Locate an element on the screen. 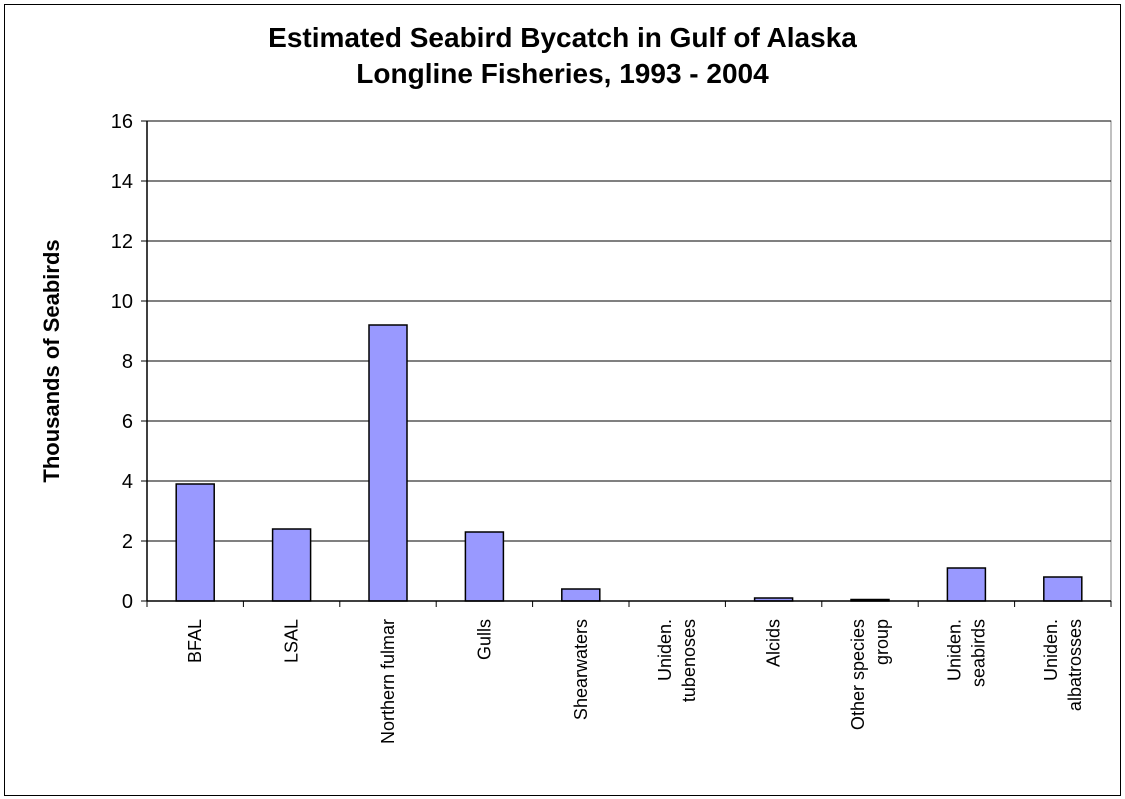 This screenshot has width=1125, height=799. x-tick-label: LSAL is located at coordinates (292, 641).